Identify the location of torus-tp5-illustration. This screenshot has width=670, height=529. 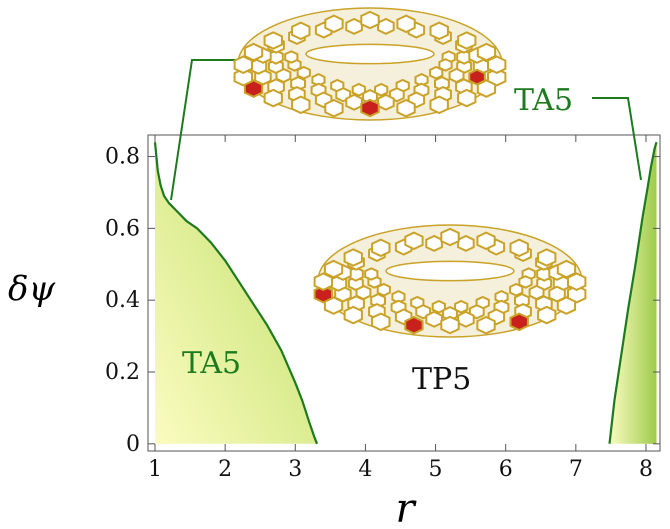
(450, 281).